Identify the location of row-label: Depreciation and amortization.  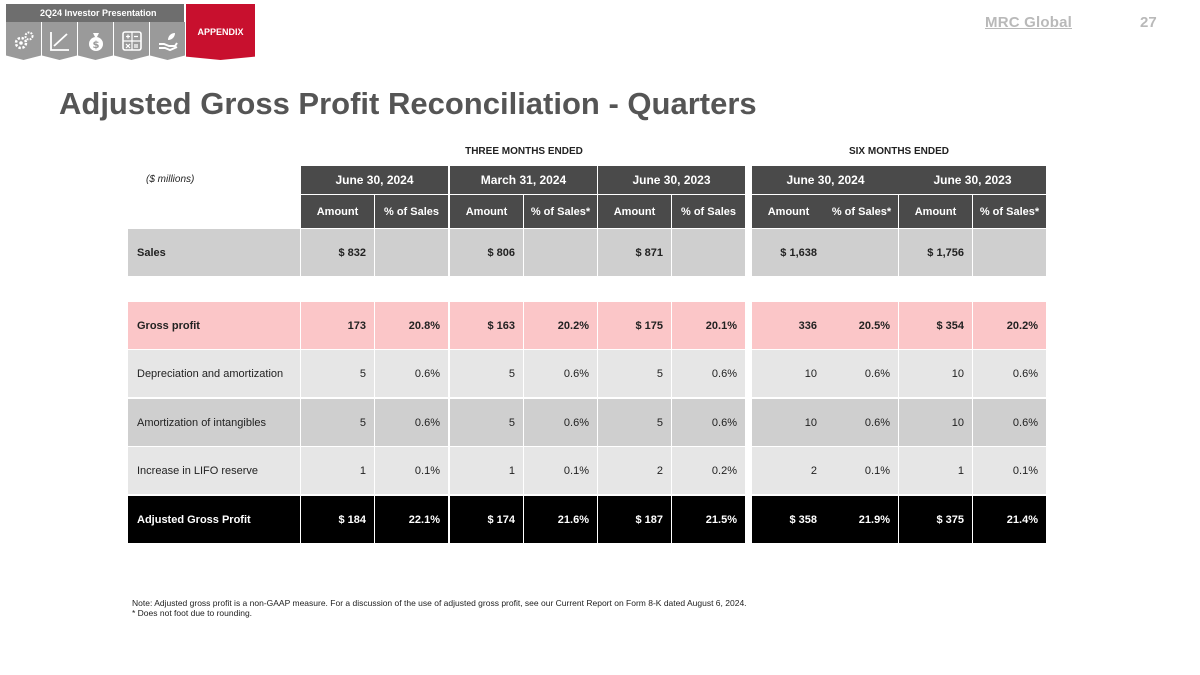
(214, 373).